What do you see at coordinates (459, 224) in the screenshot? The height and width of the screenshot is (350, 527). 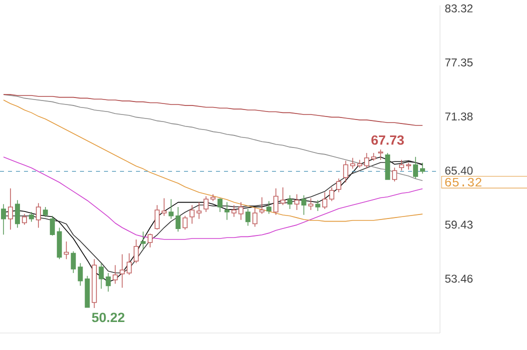 I see `y-tick-label: 59.43` at bounding box center [459, 224].